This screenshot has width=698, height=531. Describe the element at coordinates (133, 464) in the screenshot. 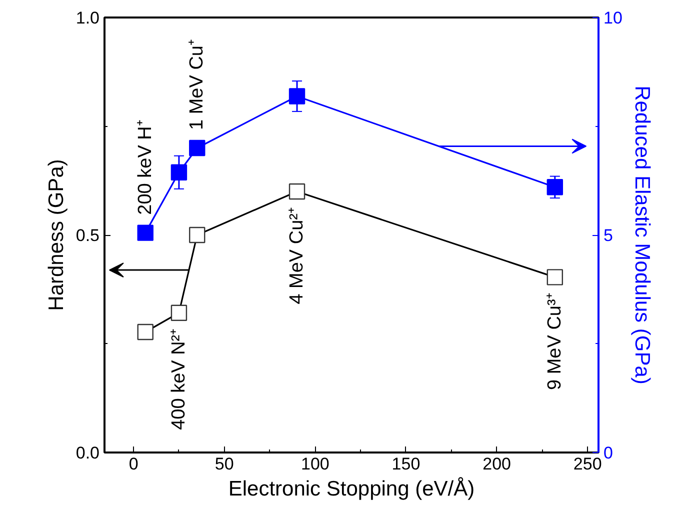

I see `x-tick-label: 0` at that location.